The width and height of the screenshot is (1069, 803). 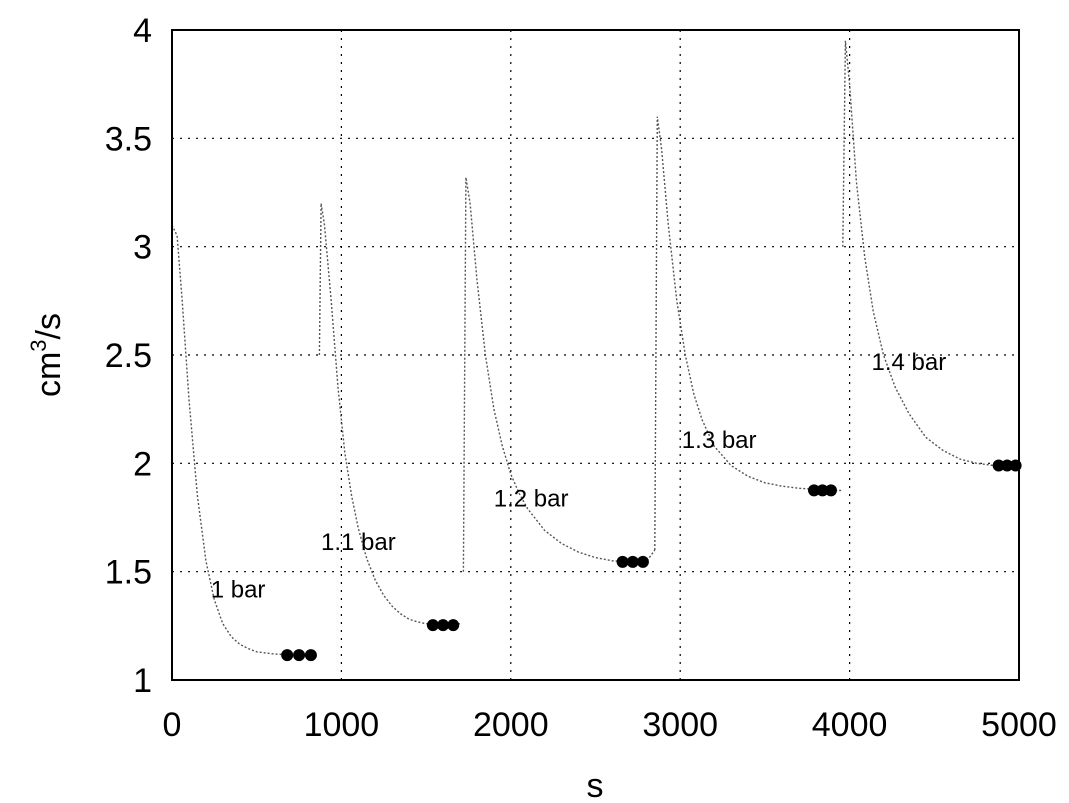 I want to click on x-tick-label: 2000, so click(x=511, y=725).